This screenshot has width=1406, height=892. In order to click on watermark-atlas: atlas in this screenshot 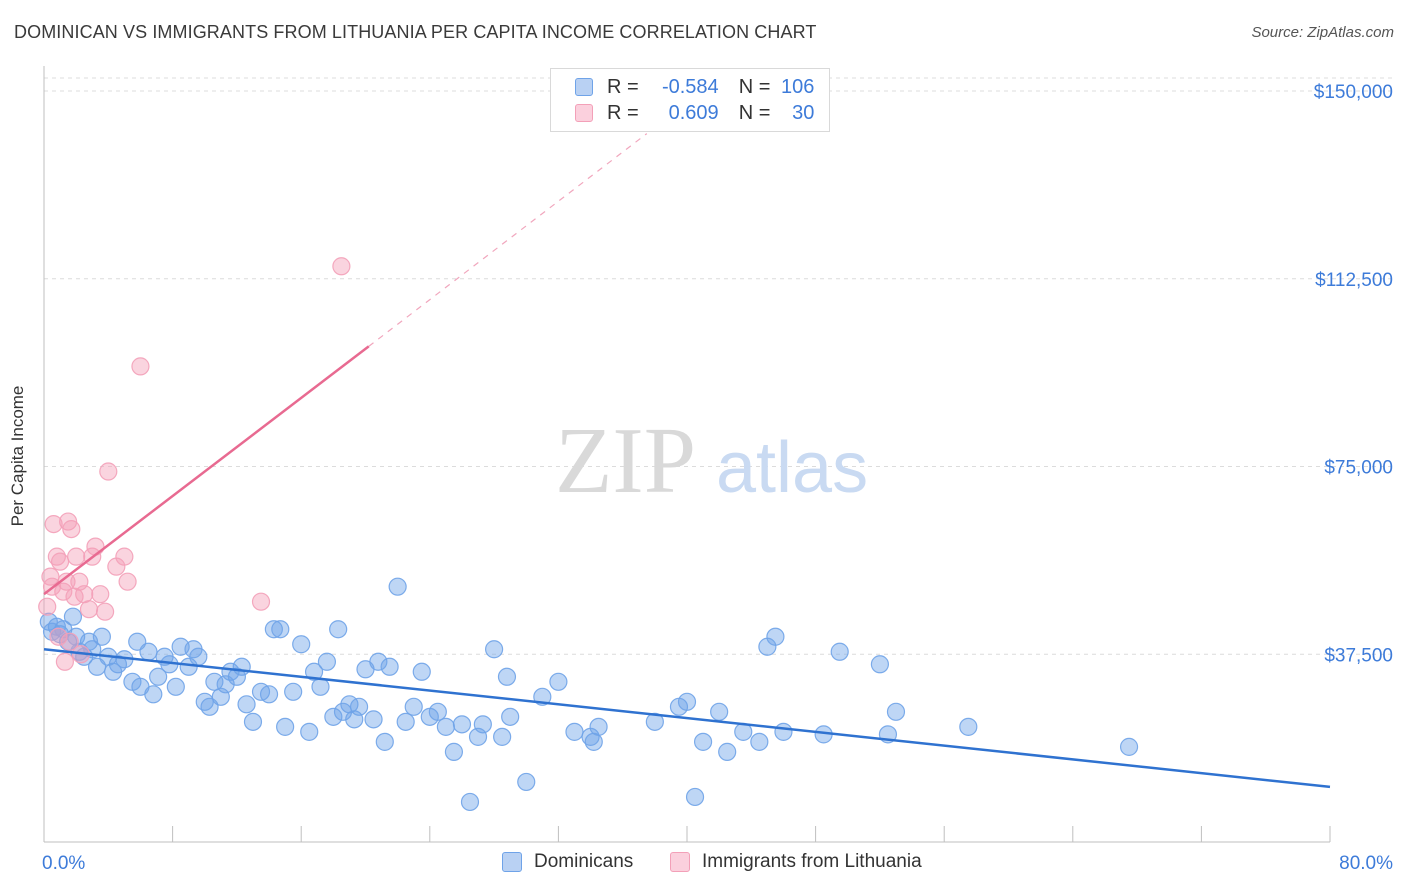, I will do `click(792, 468)`.